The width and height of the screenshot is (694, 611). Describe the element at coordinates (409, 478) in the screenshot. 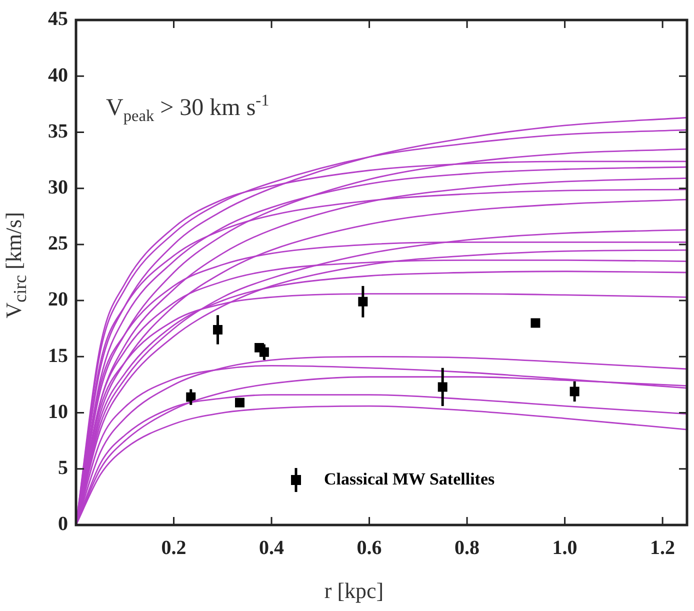

I see `legend-label: Classical MW Satellites` at that location.